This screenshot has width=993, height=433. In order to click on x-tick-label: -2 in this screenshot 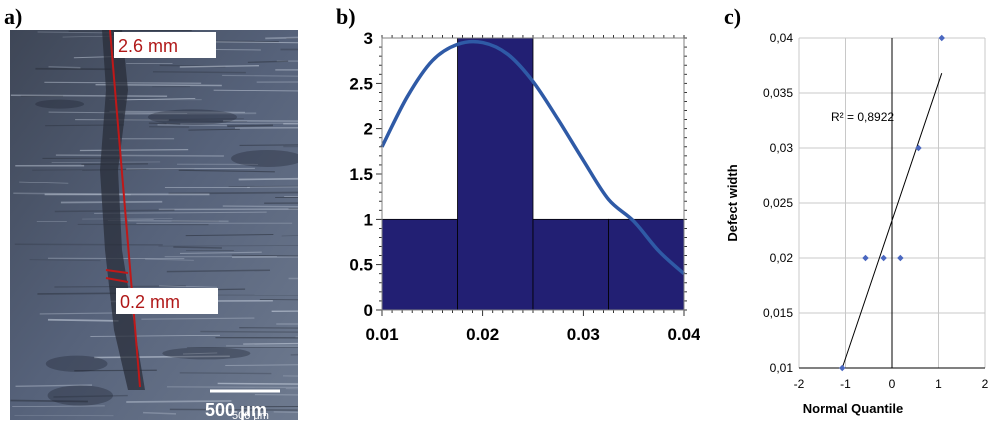, I will do `click(799, 384)`.